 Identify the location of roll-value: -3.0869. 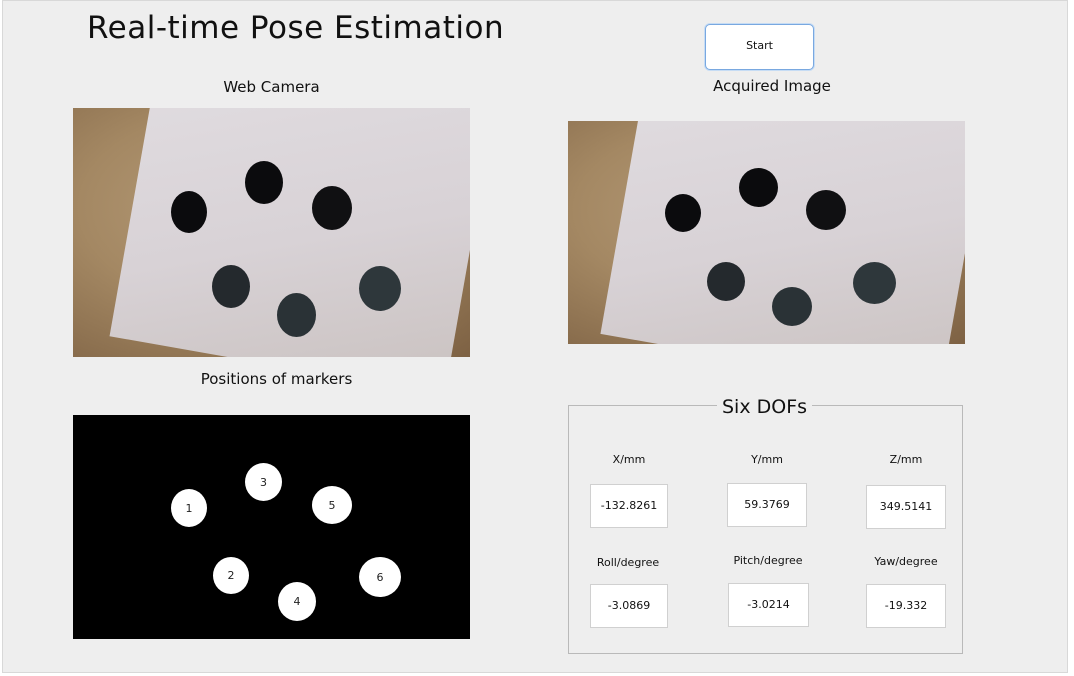
(629, 606).